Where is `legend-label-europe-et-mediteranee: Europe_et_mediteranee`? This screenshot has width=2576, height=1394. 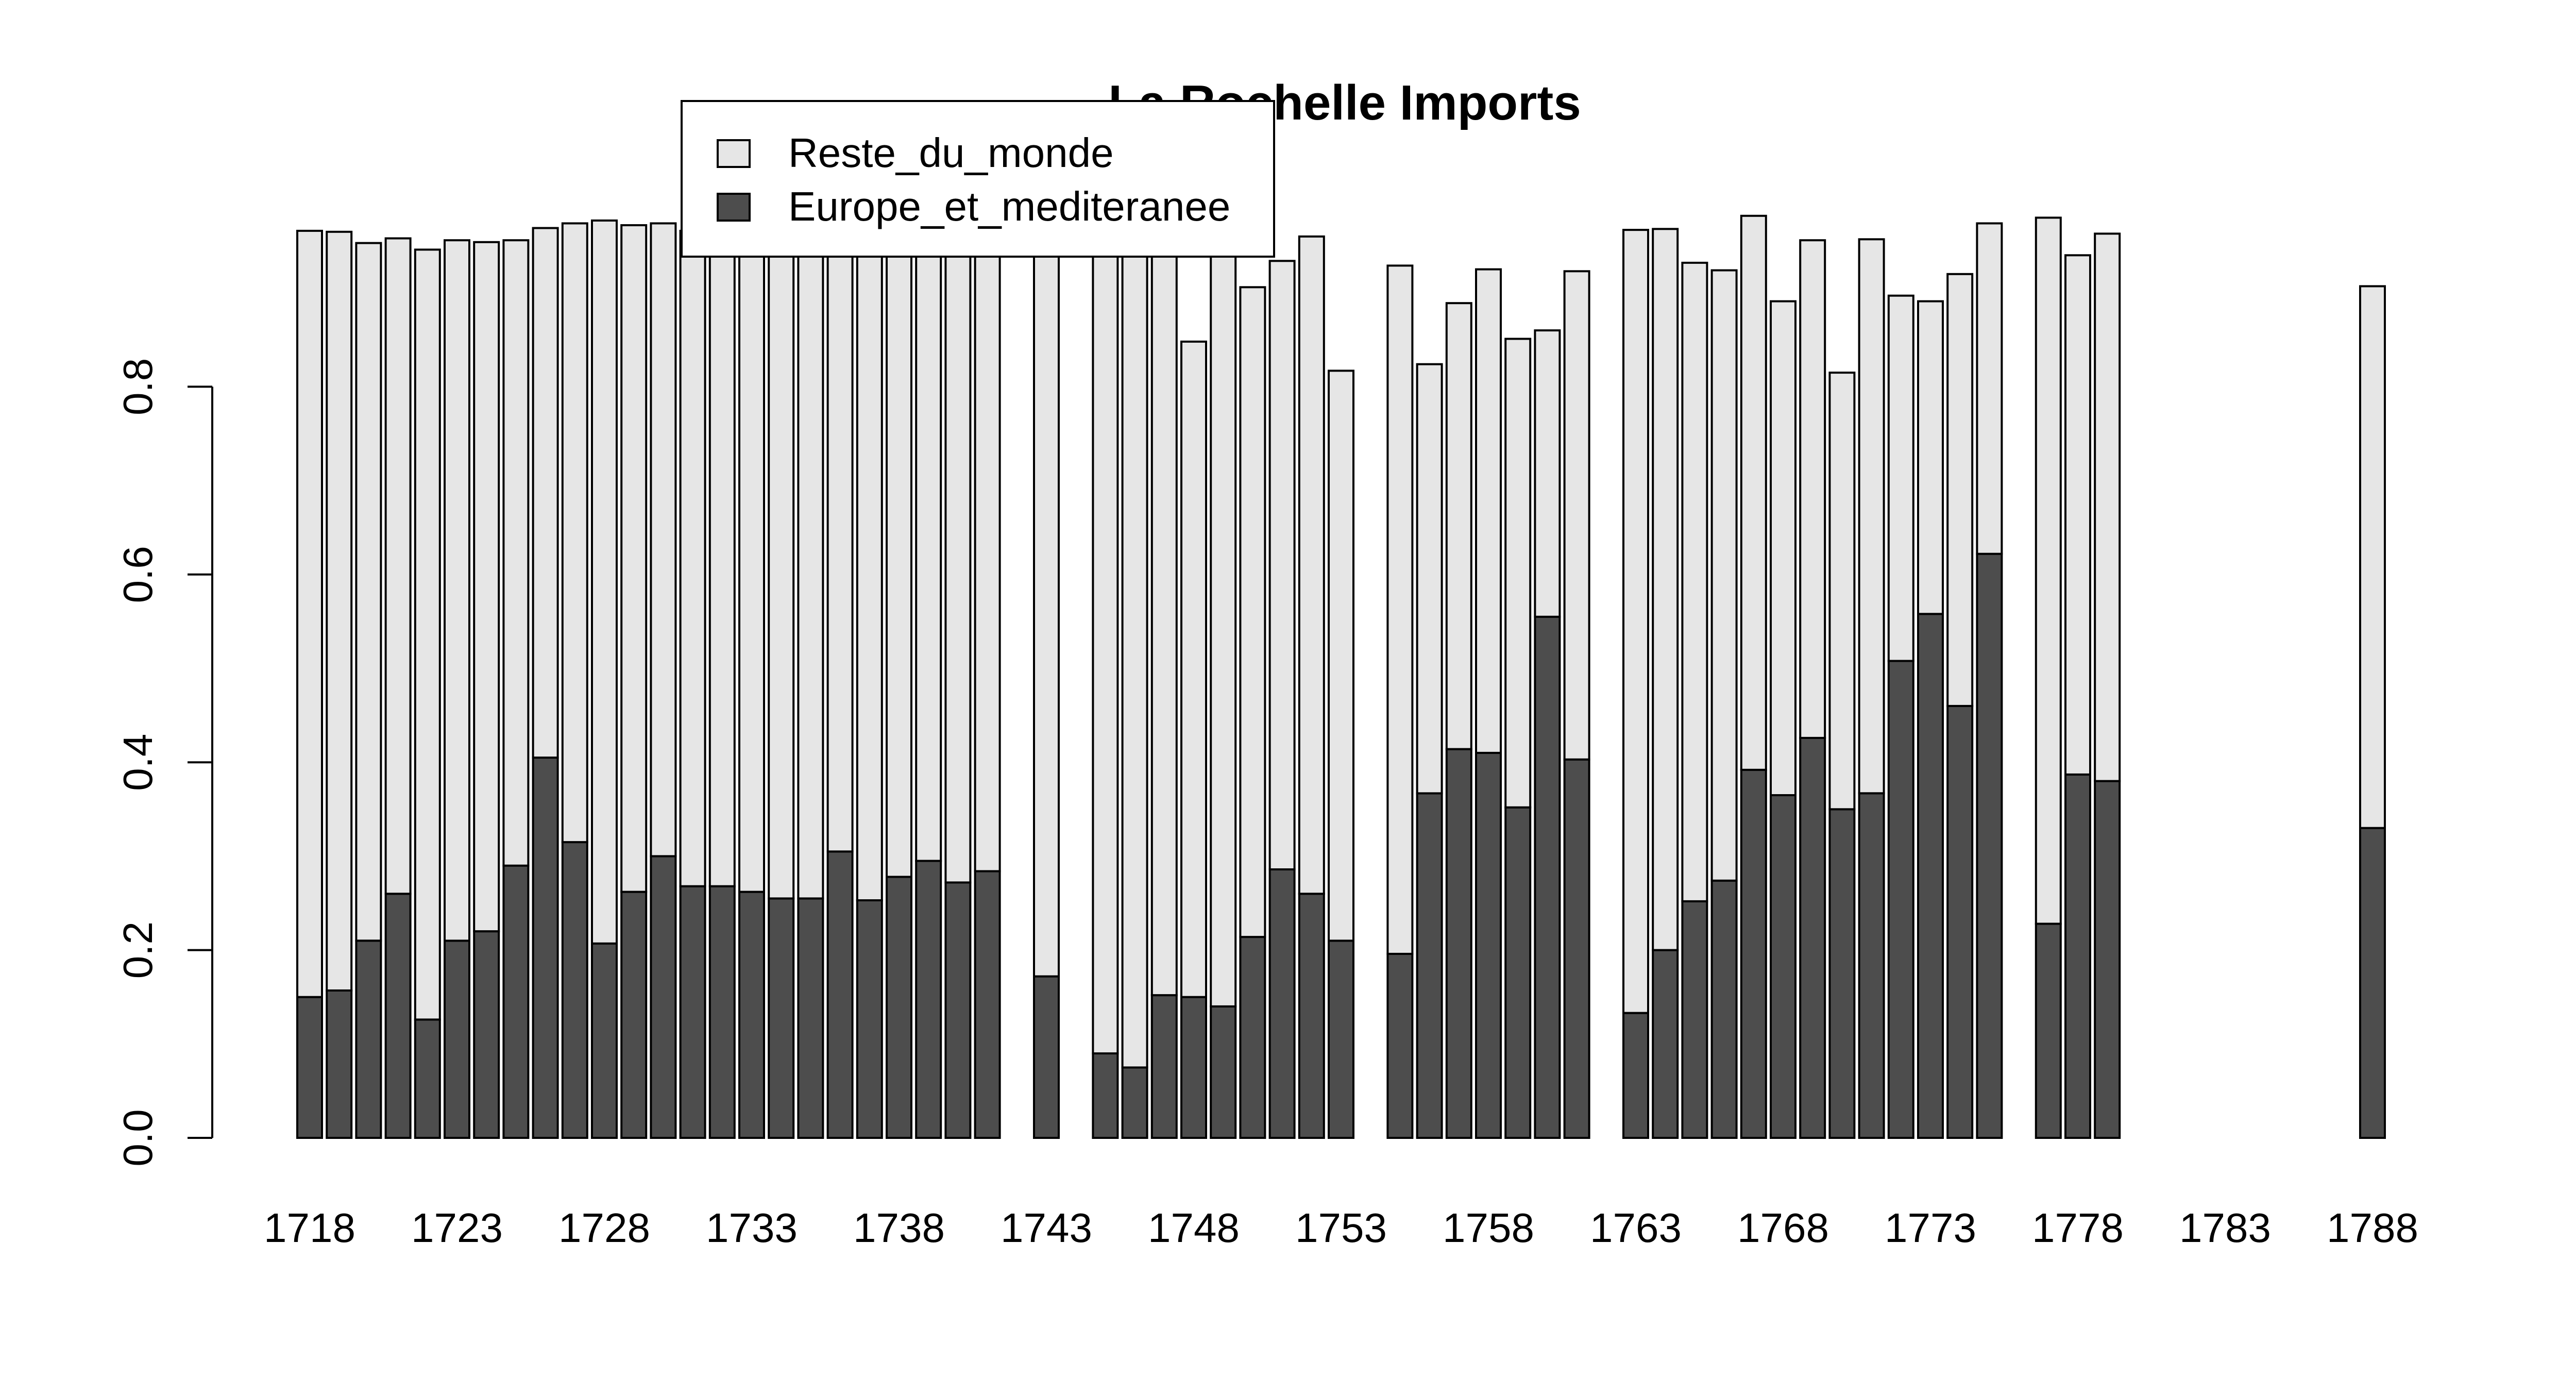 legend-label-europe-et-mediteranee: Europe_et_mediteranee is located at coordinates (1009, 206).